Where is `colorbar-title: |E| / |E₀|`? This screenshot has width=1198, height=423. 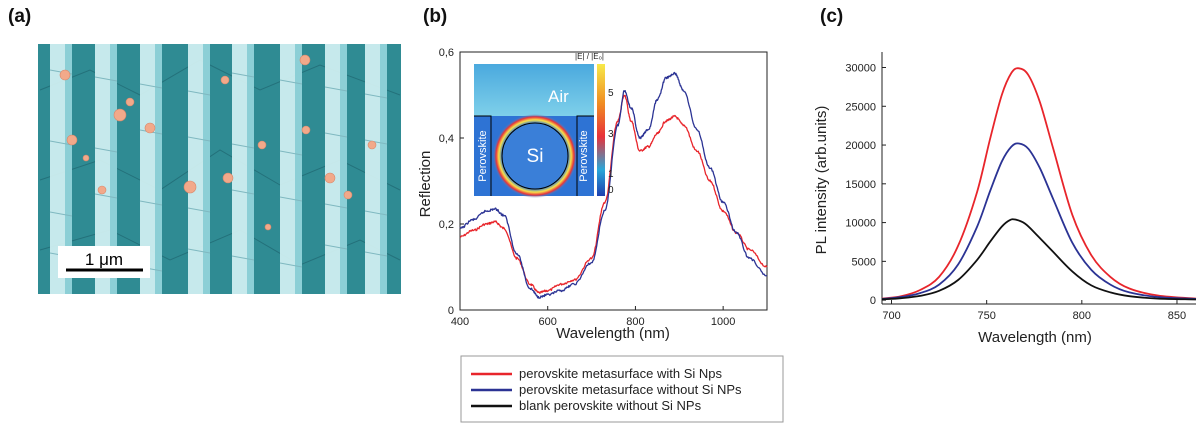 colorbar-title: |E| / |E₀| is located at coordinates (589, 56).